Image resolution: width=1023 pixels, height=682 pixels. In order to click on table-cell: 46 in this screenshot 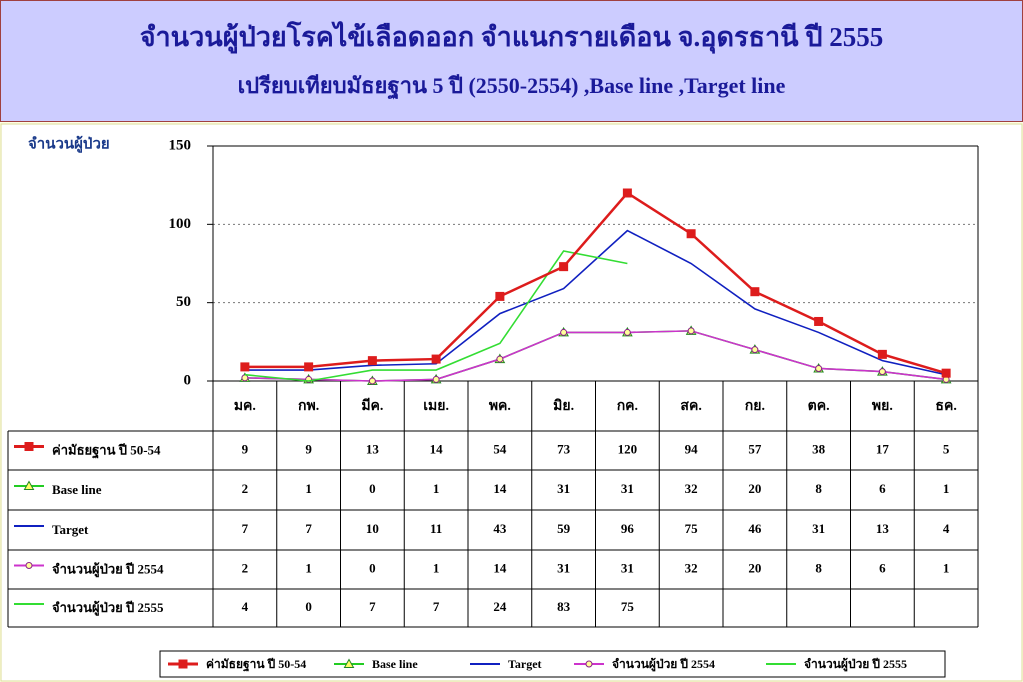, I will do `click(755, 528)`.